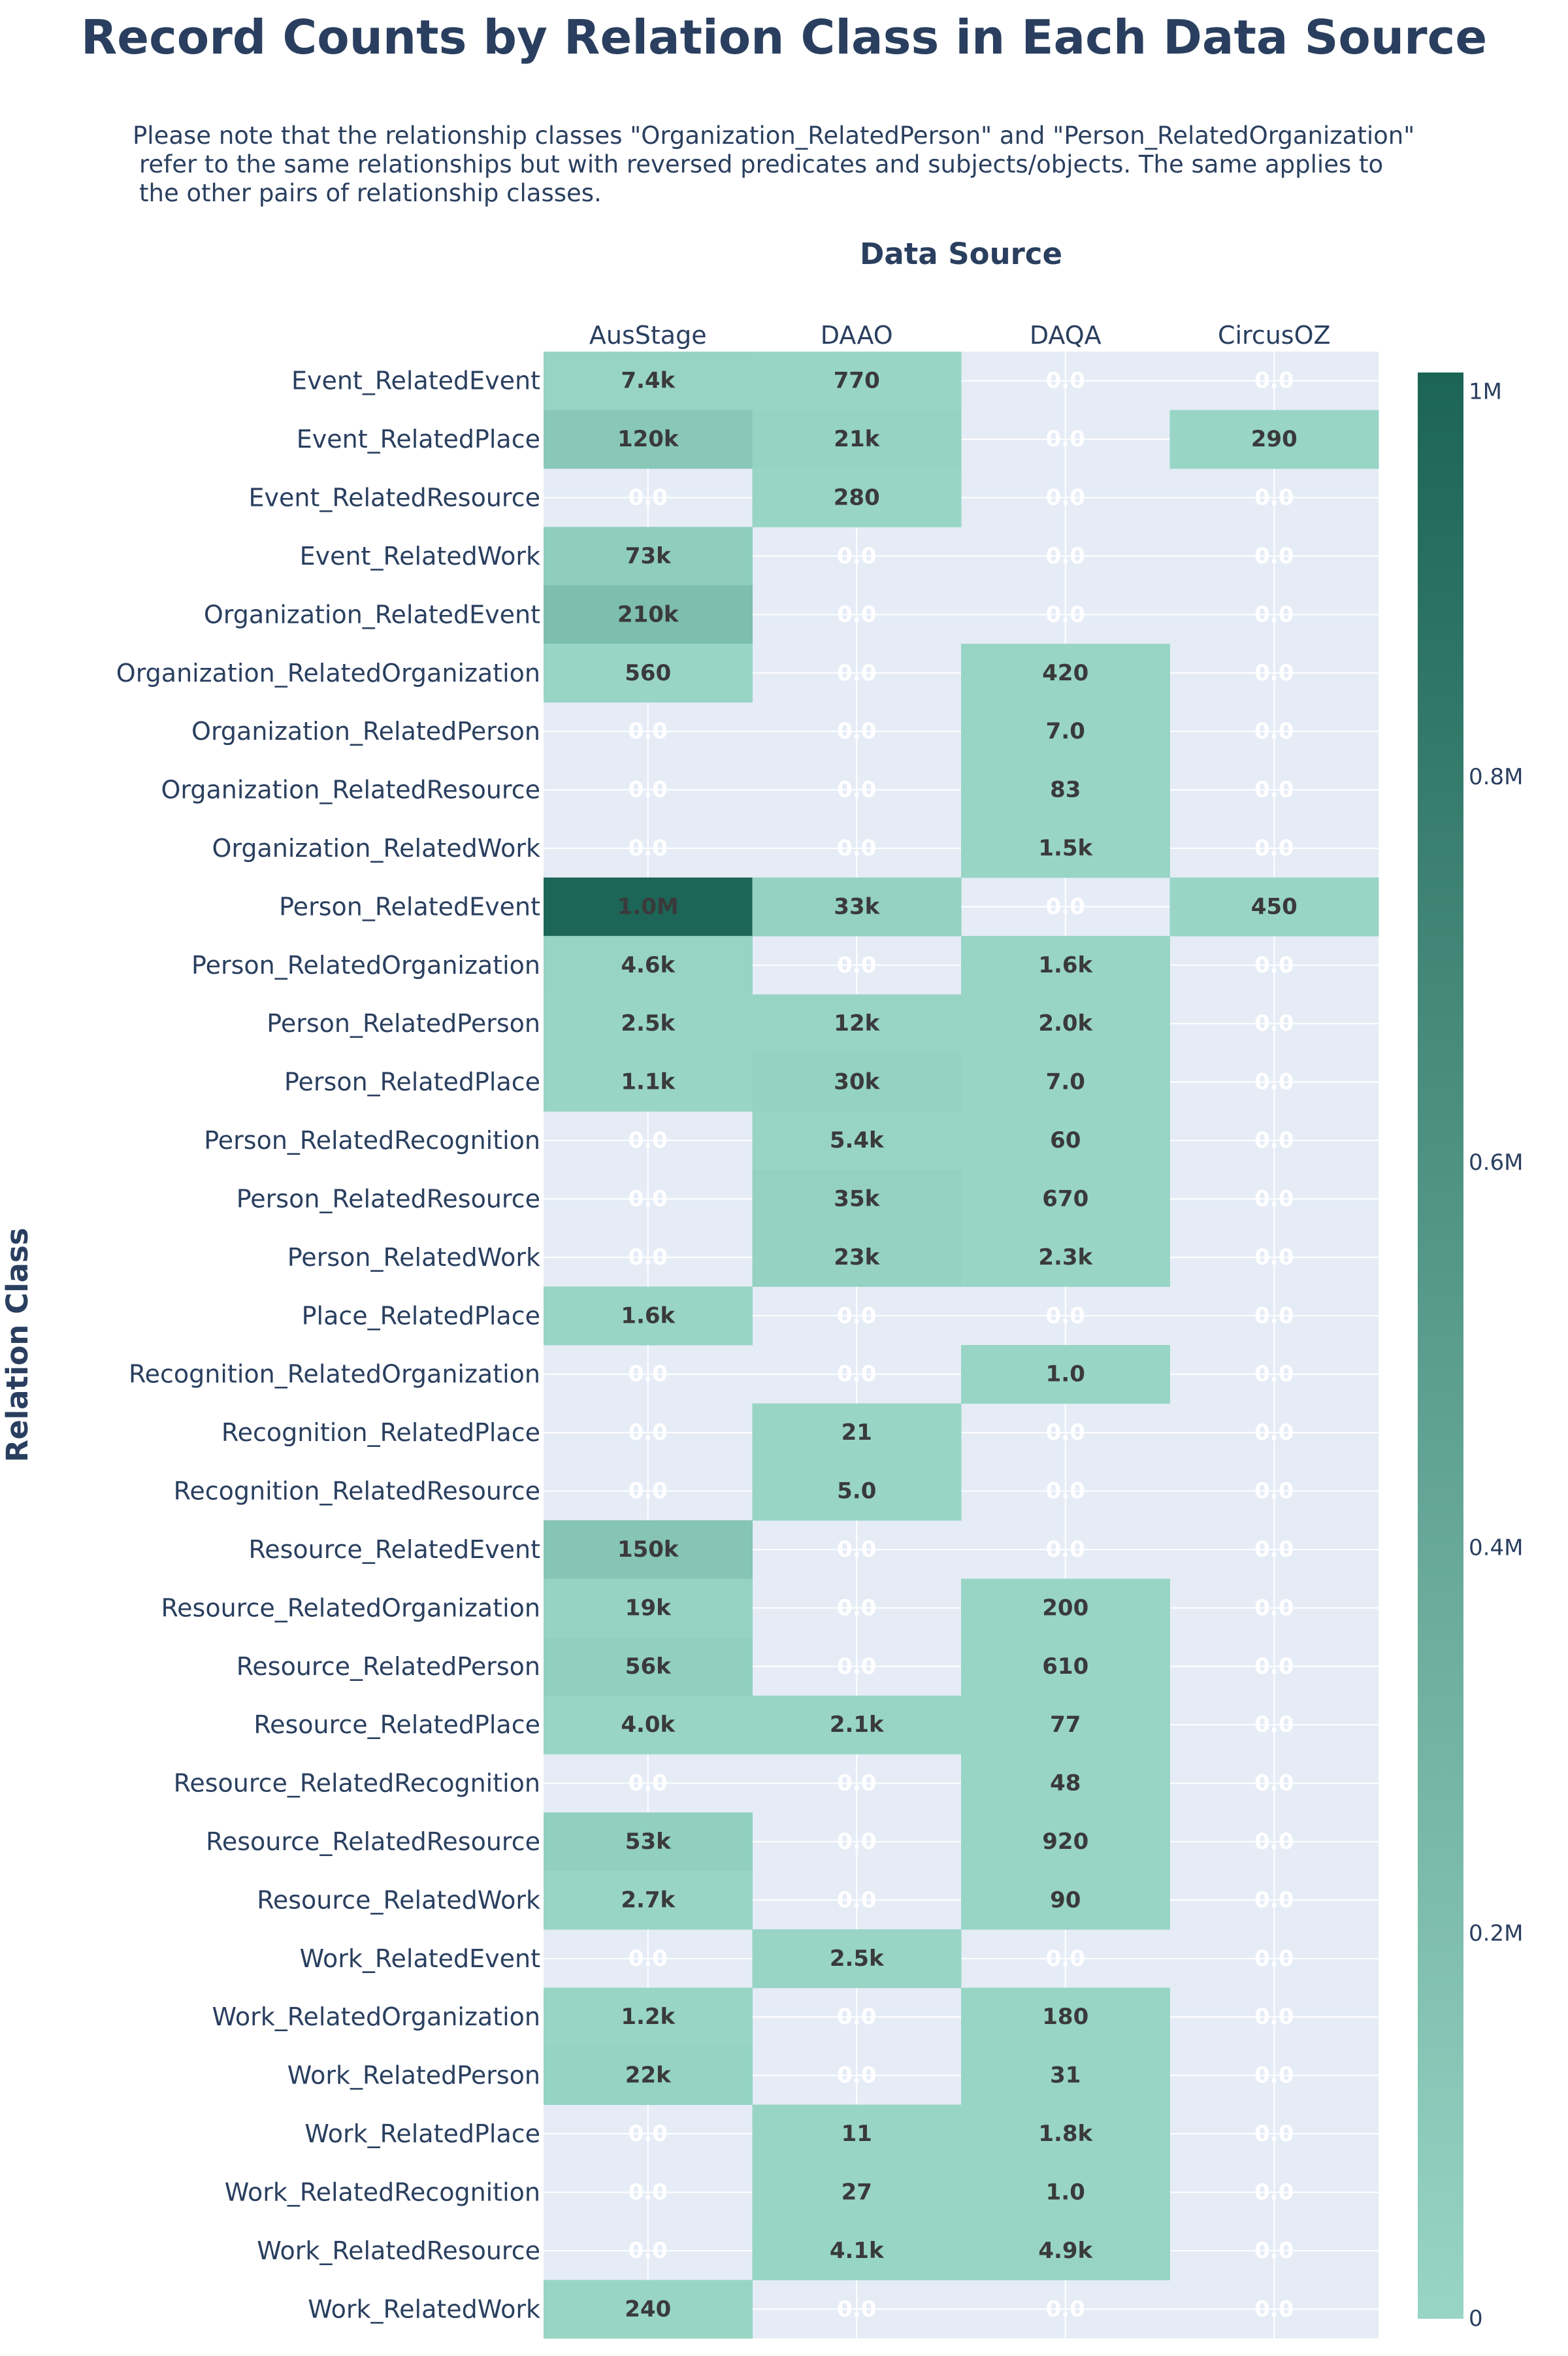 The image size is (1568, 2356). Describe the element at coordinates (420, 1958) in the screenshot. I see `y-tick-label: Work_RelatedEvent` at that location.